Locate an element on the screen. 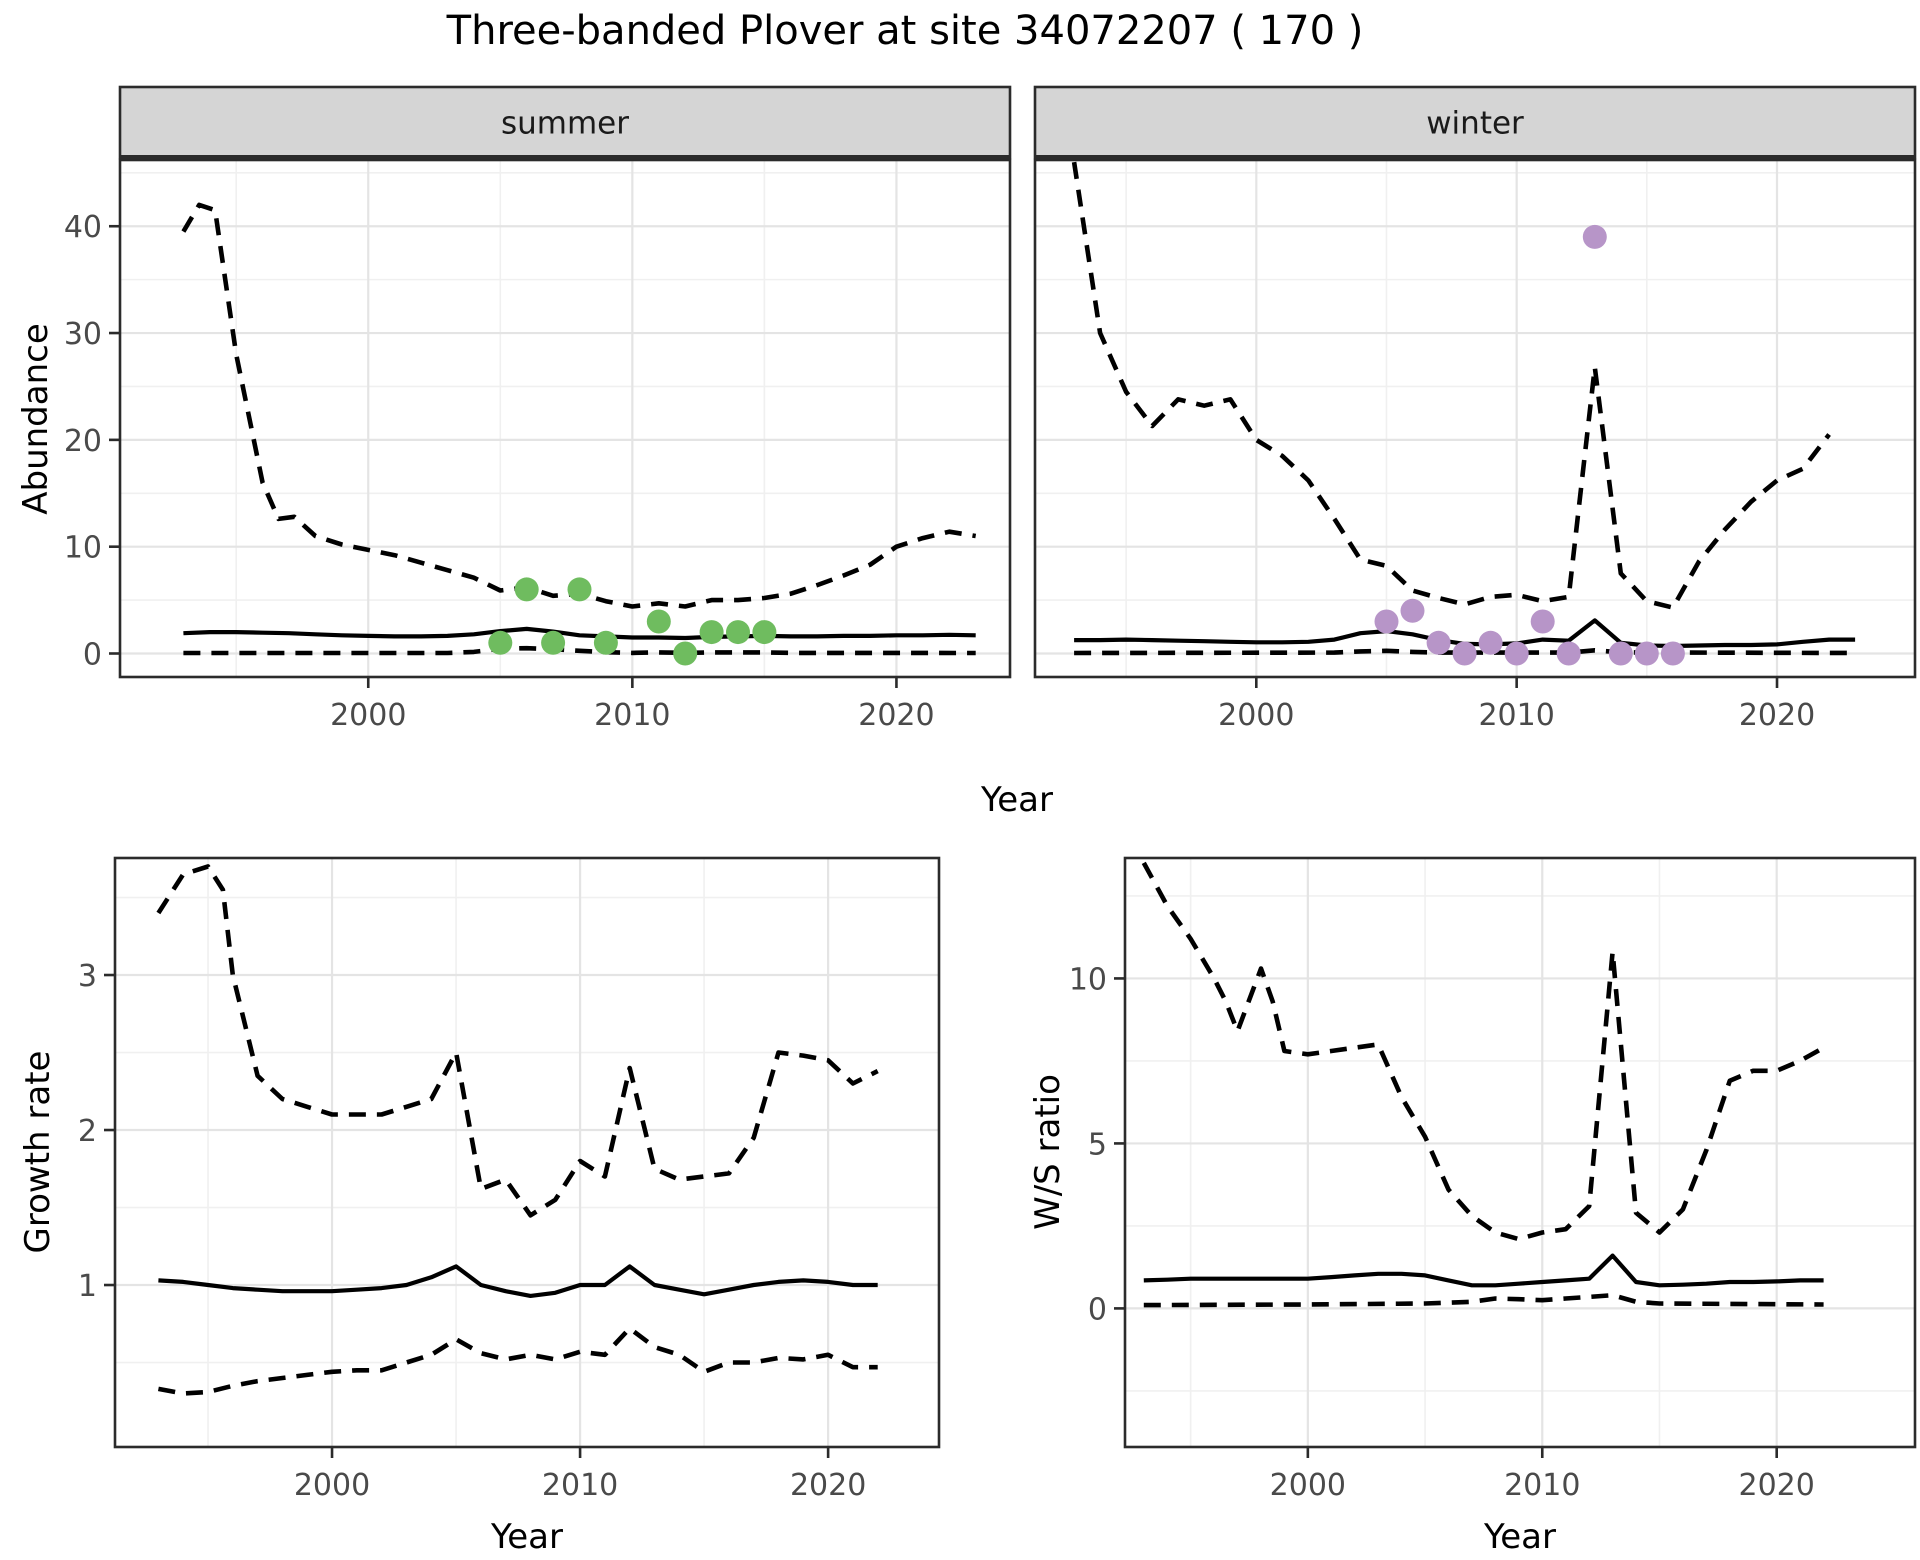  abundance-winter-x-tick-label: 2010 is located at coordinates (1516, 715).